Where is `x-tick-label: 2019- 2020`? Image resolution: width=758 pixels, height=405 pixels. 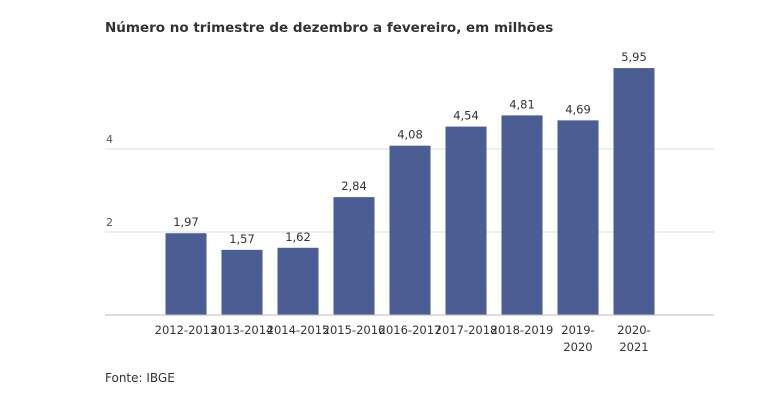 x-tick-label: 2019- 2020 is located at coordinates (577, 338).